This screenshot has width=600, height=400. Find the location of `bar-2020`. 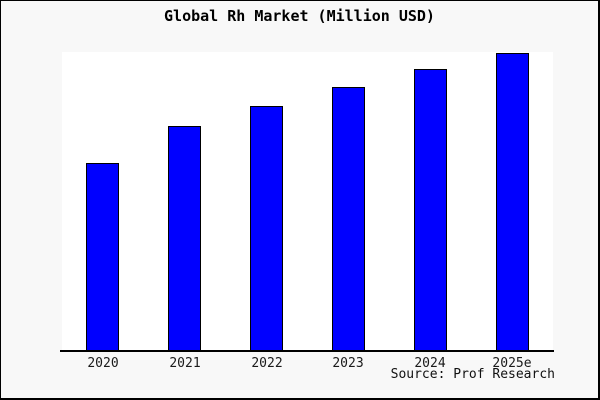

bar-2020 is located at coordinates (102, 257).